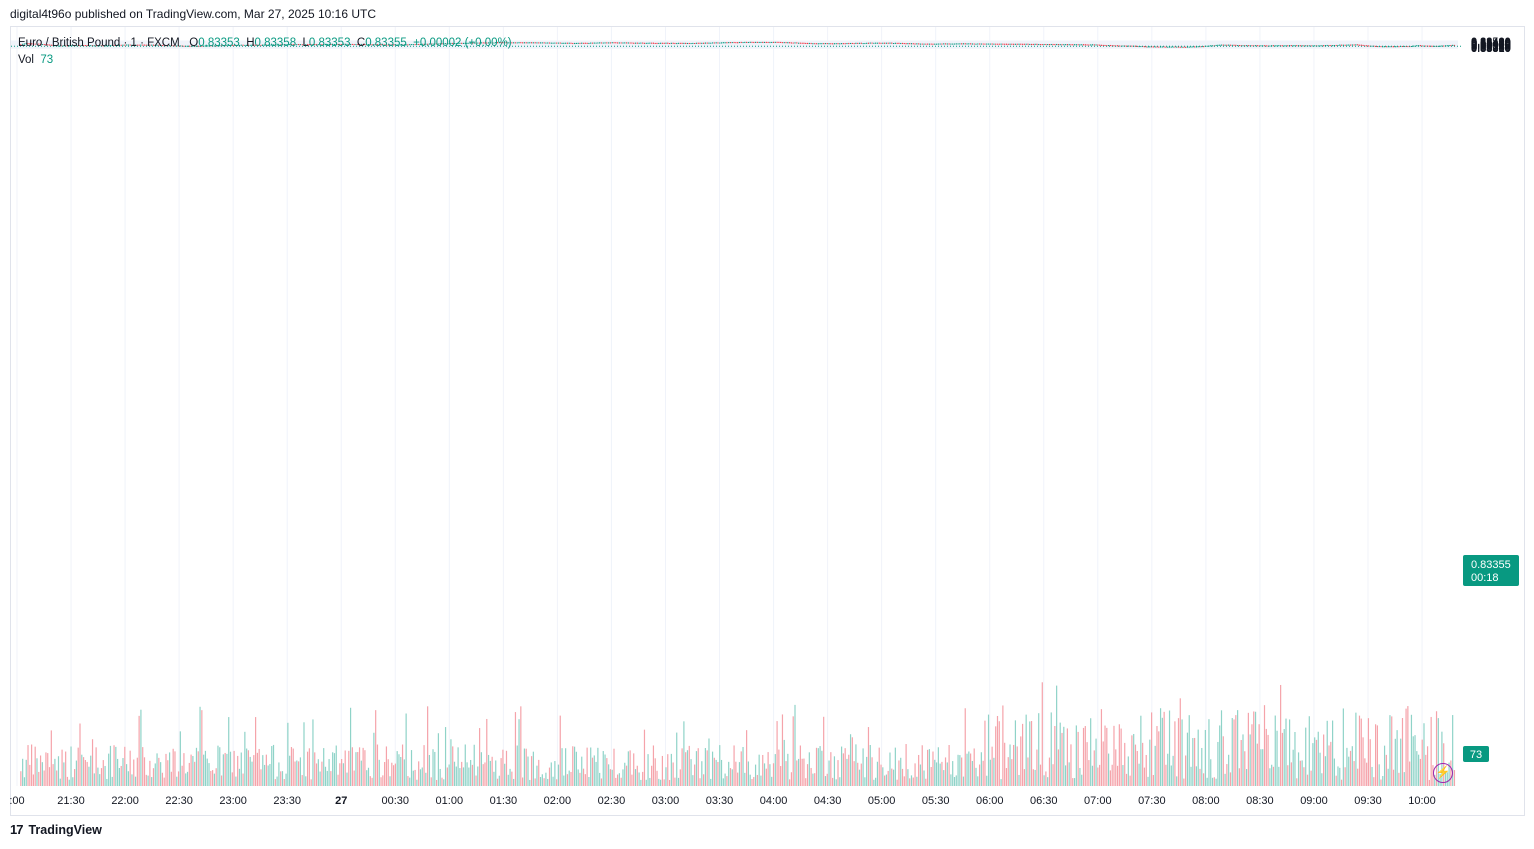 The width and height of the screenshot is (1534, 849). Describe the element at coordinates (1491, 46) in the screenshot. I see `y-tick-label: 0.83400` at that location.